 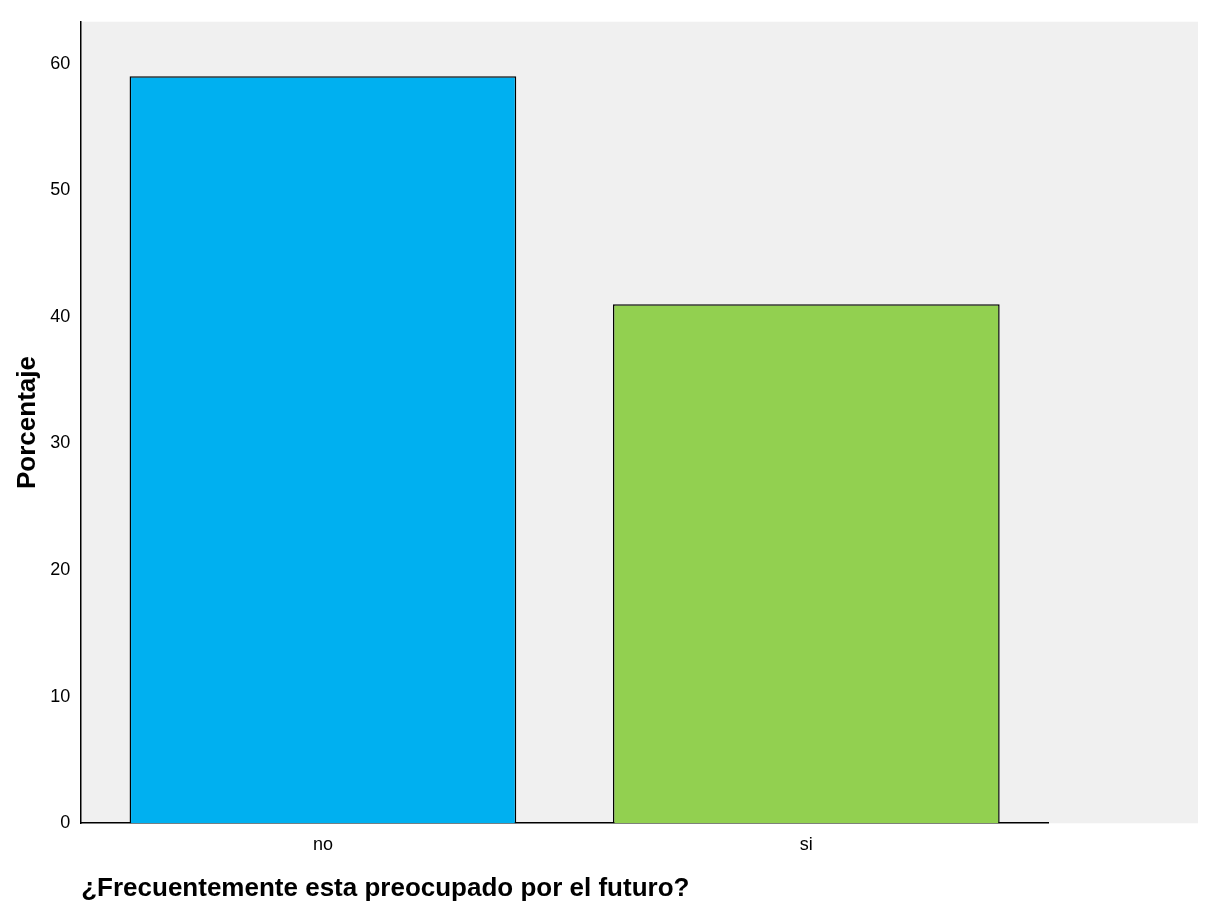 I want to click on y-tick-label: 0, so click(x=65, y=822).